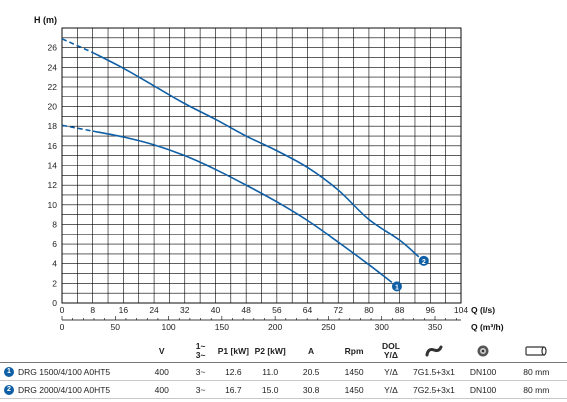 The image size is (567, 402). I want to click on pump-spec-table: V 1~ 3~ P1 [kW] P2 [kW] A Rpm DOL Y/Δ, so click(283, 369).